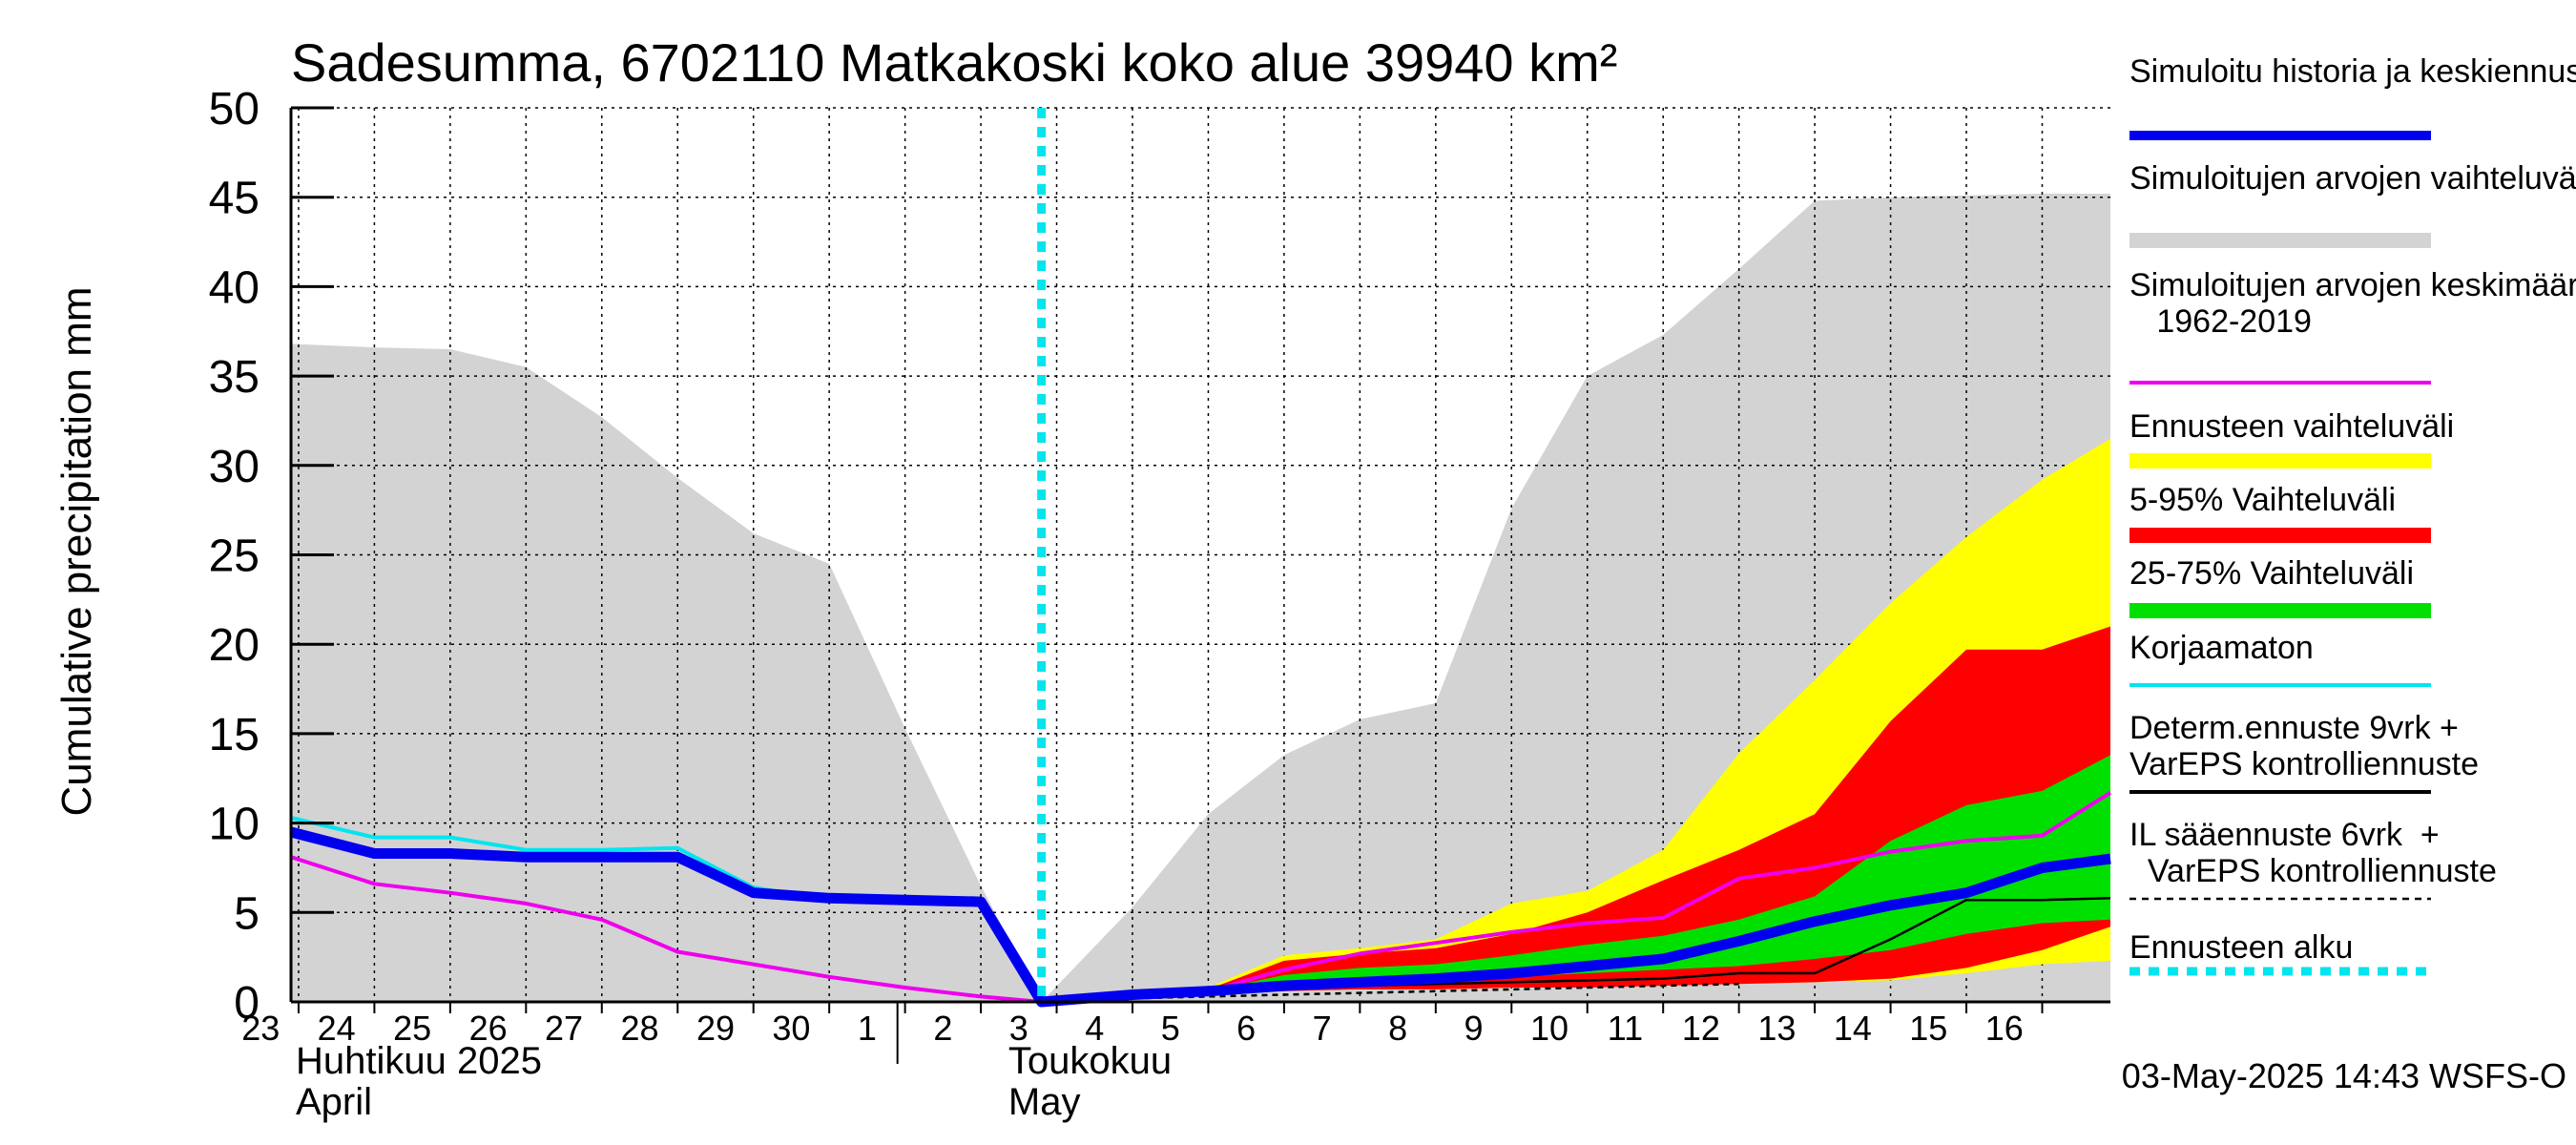  What do you see at coordinates (234, 287) in the screenshot?
I see `y-tick-label: 40` at bounding box center [234, 287].